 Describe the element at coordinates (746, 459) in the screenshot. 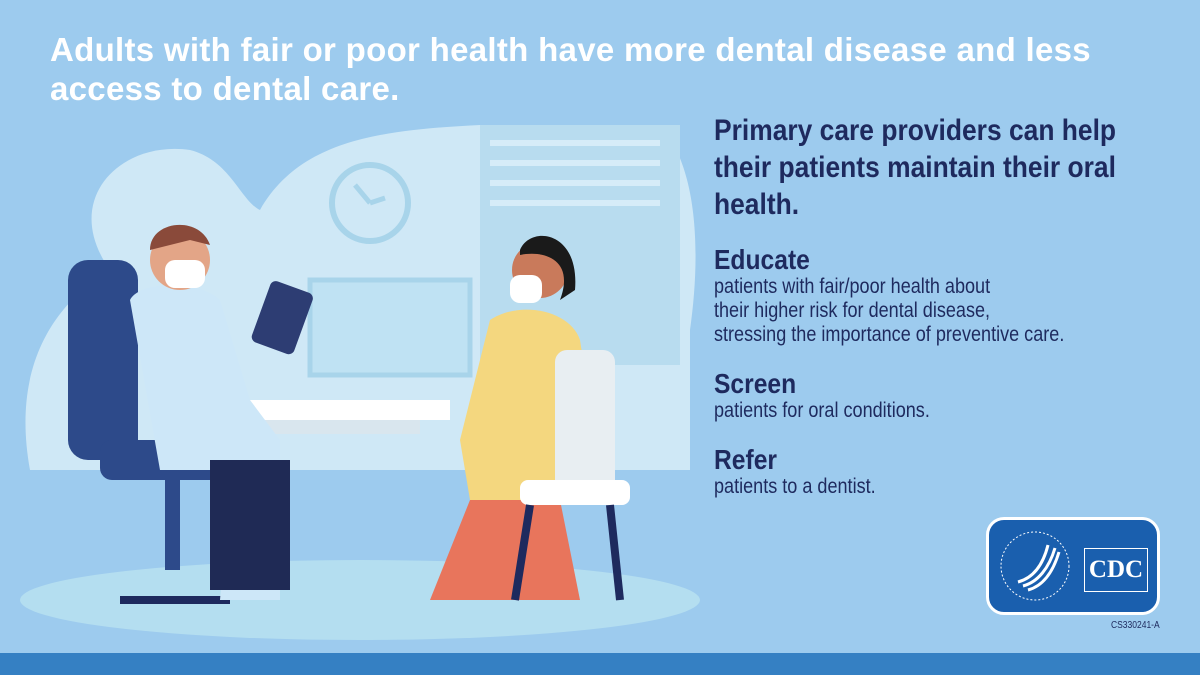

I see `section-title: Refer` at that location.